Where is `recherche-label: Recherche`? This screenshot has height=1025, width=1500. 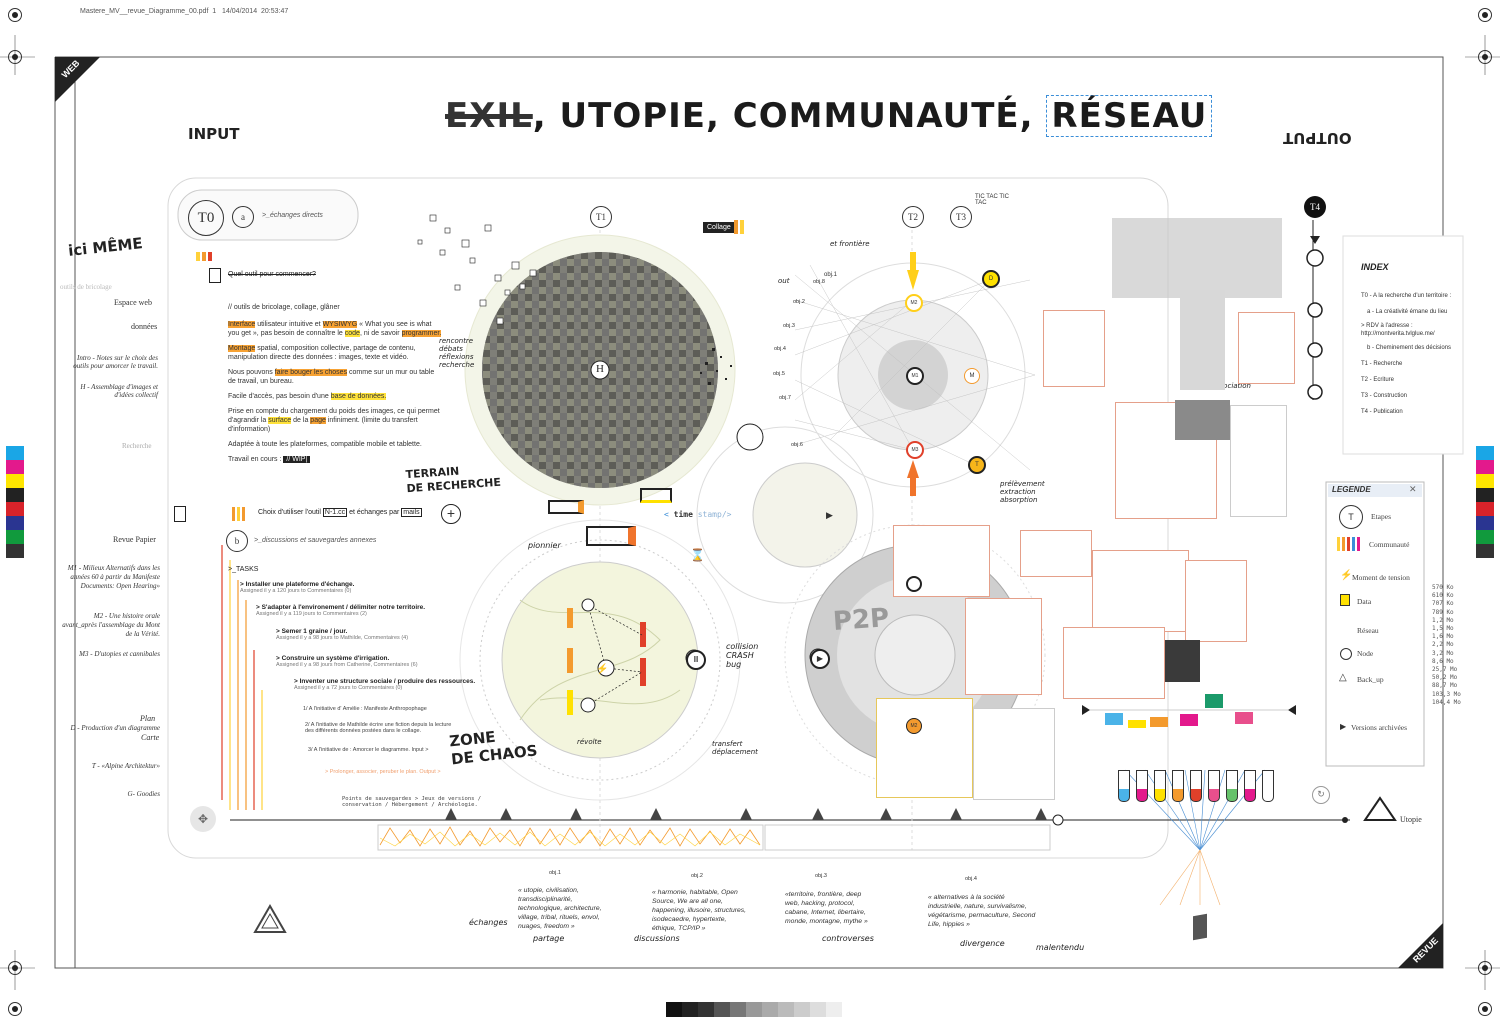 recherche-label: Recherche is located at coordinates (137, 446).